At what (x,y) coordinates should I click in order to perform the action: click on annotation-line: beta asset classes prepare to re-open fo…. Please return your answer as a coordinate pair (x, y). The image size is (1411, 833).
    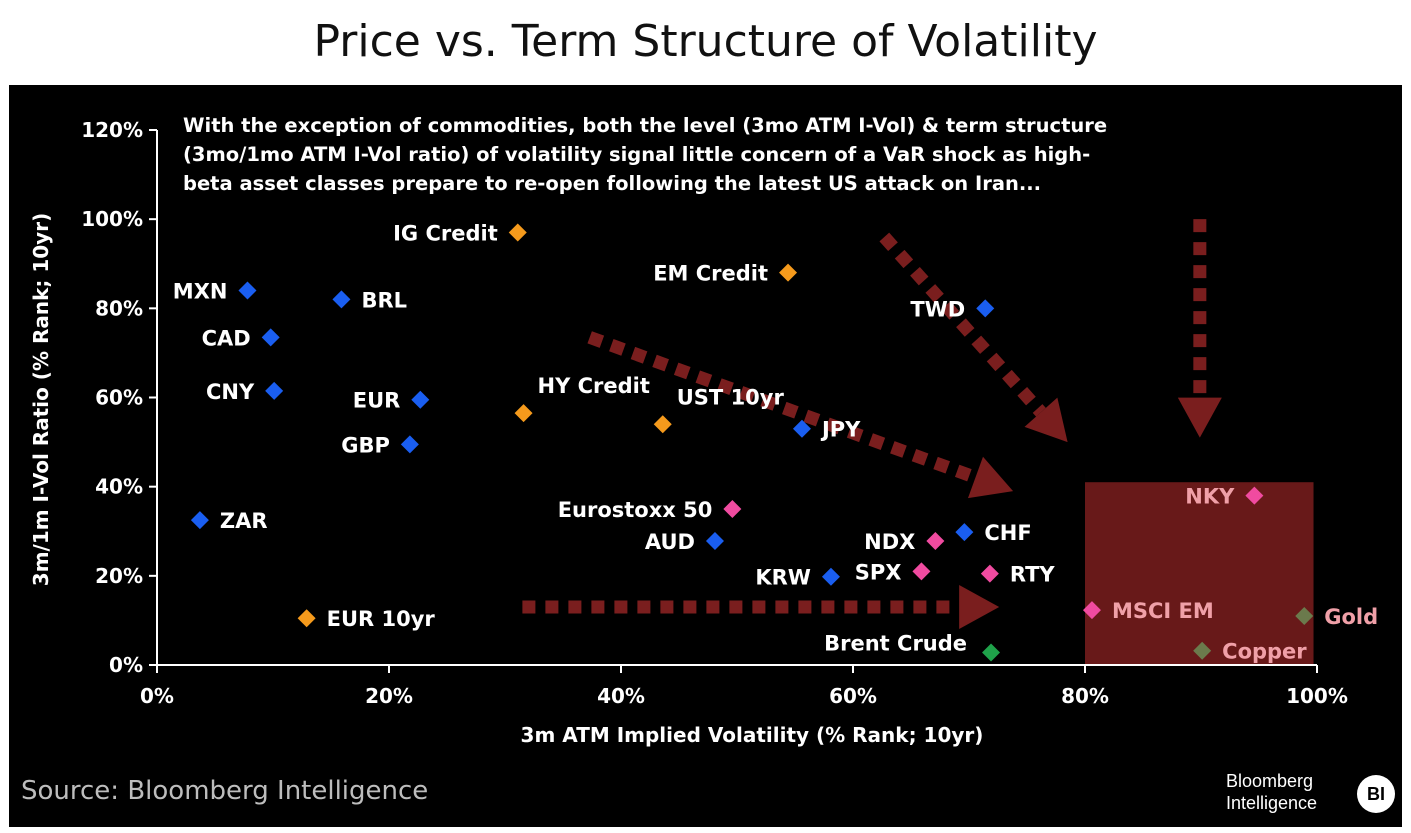
    Looking at the image, I should click on (612, 183).